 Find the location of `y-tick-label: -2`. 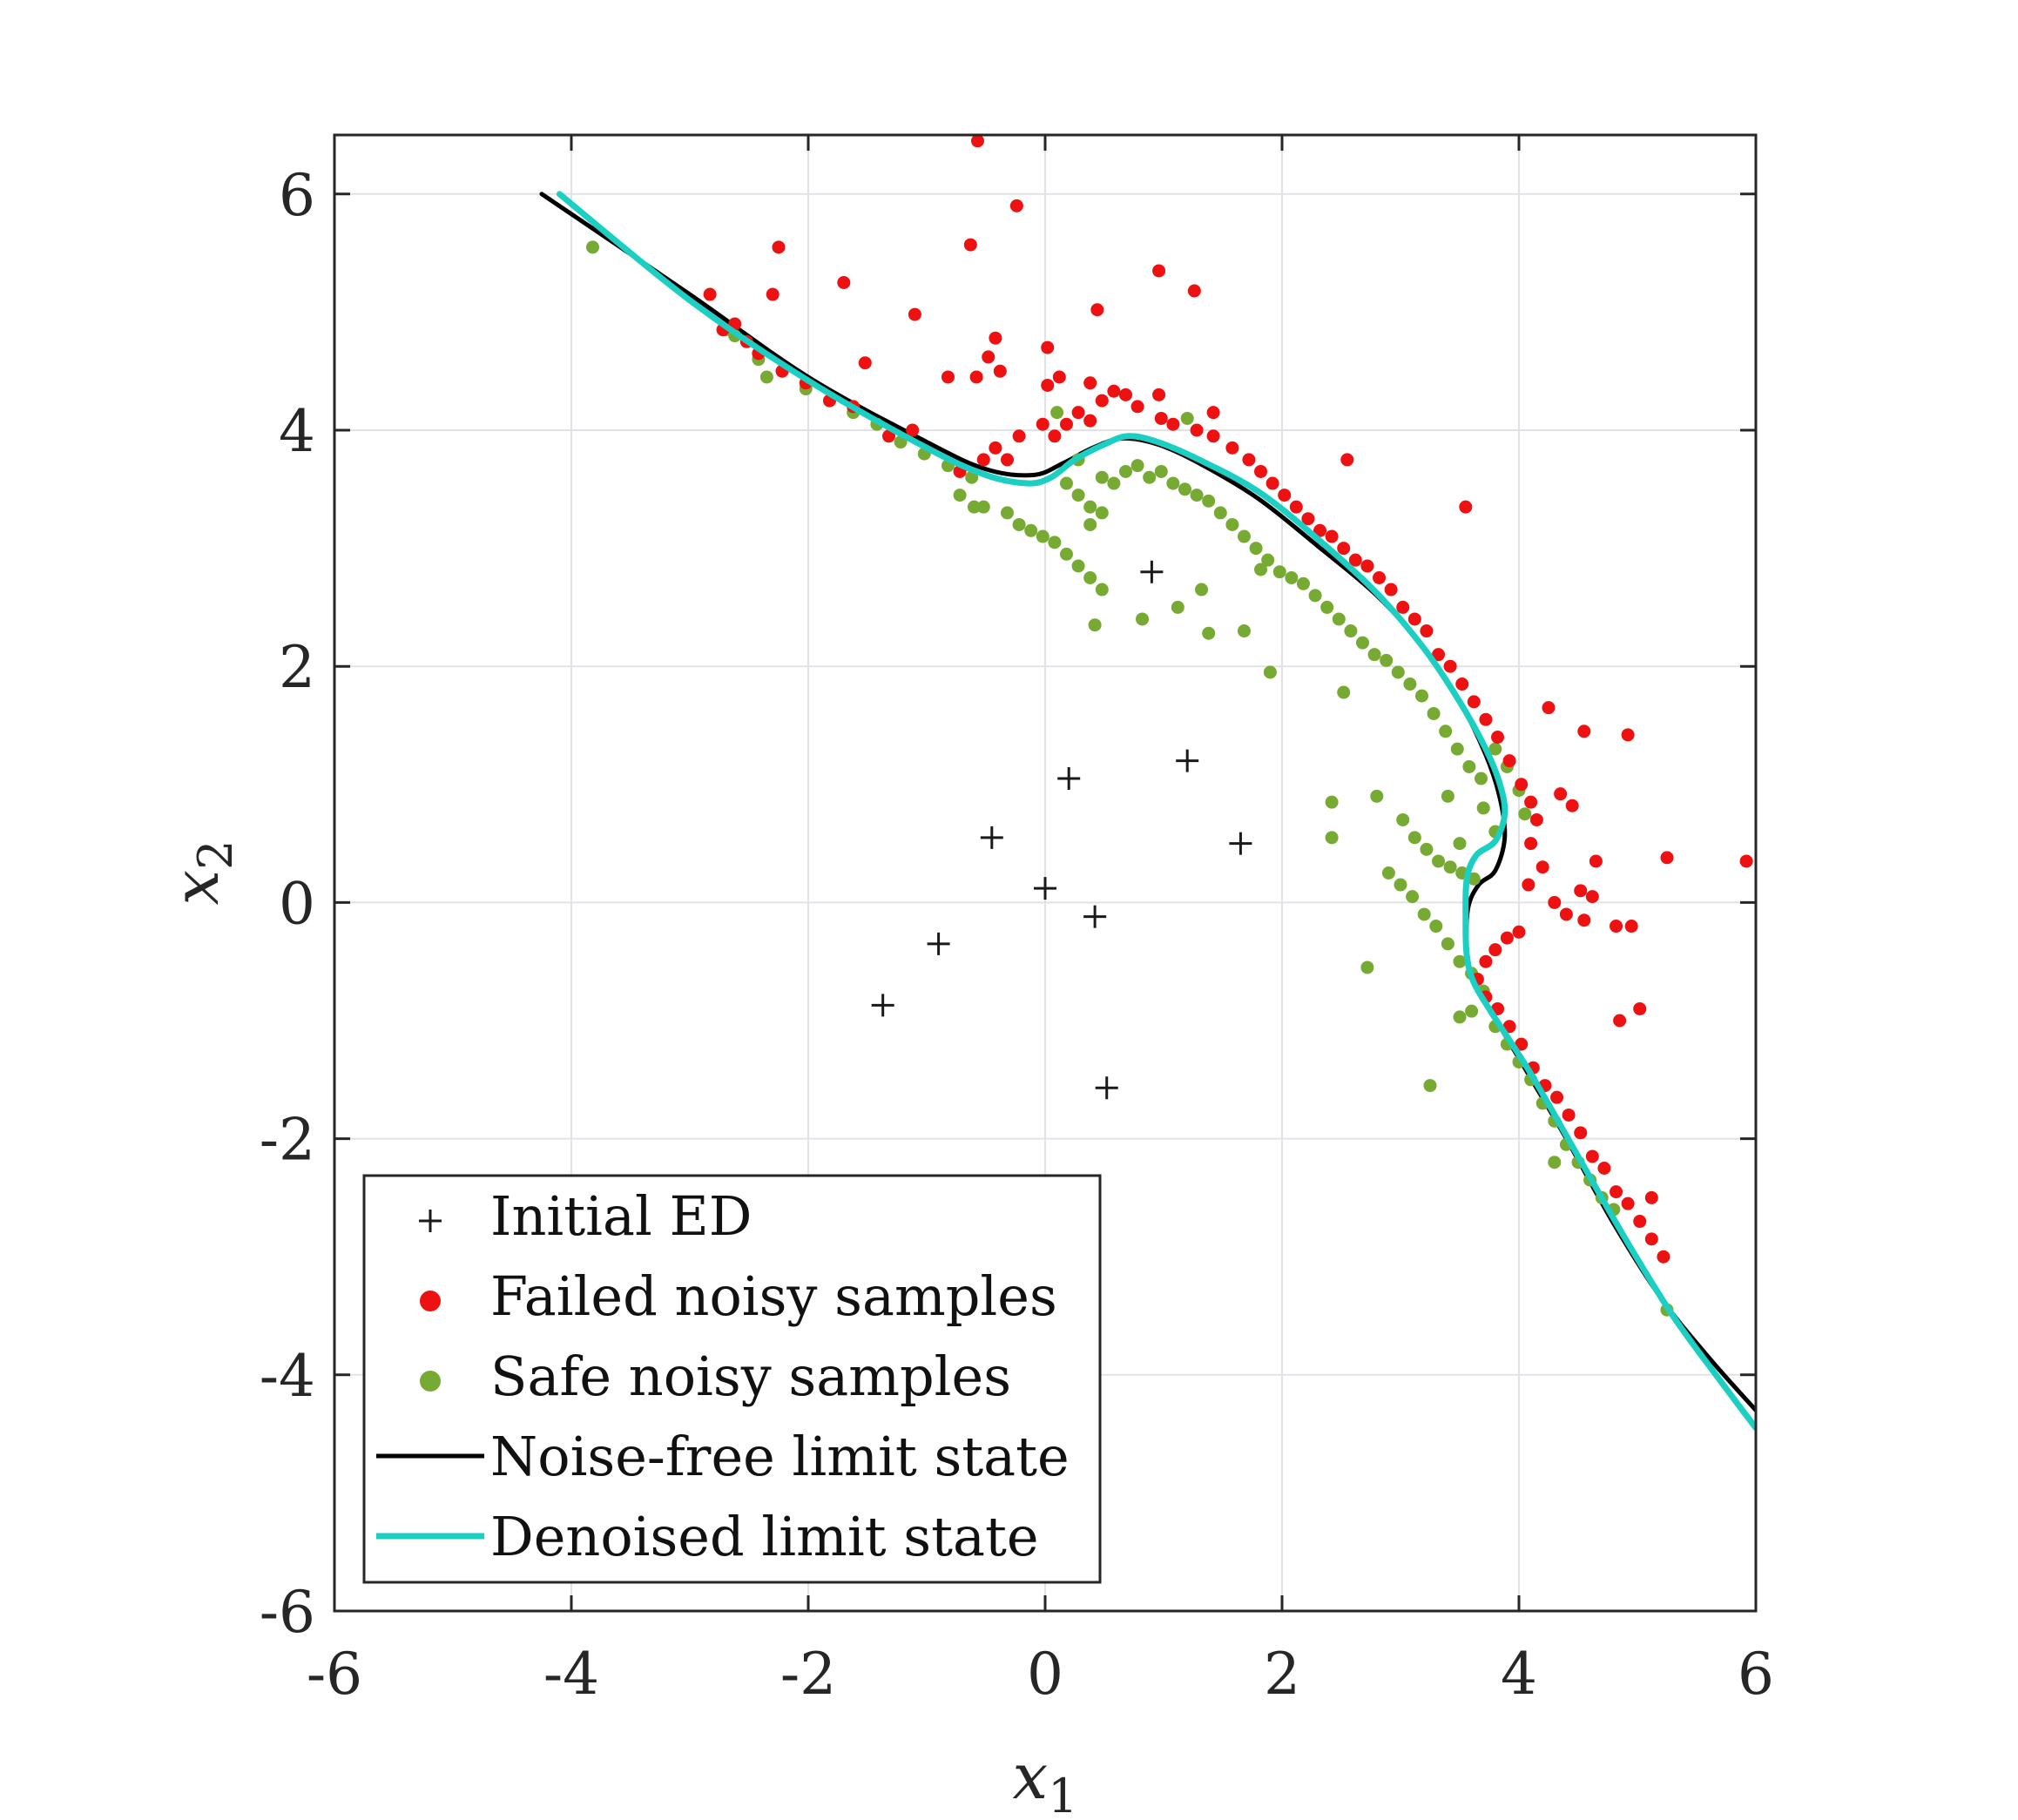

y-tick-label: -2 is located at coordinates (287, 1140).